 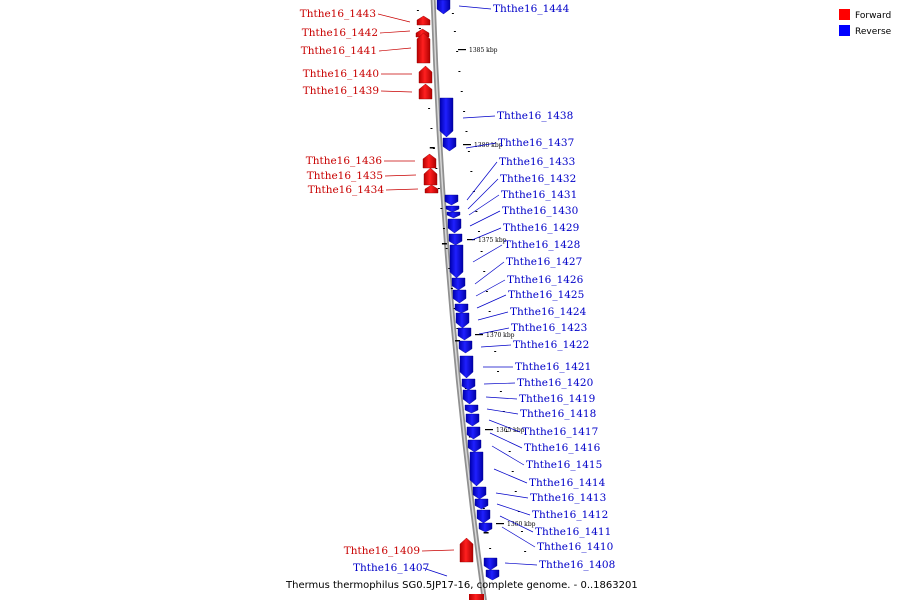 What do you see at coordinates (338, 14) in the screenshot?
I see `forward-gene-label: Ththe16_1443` at bounding box center [338, 14].